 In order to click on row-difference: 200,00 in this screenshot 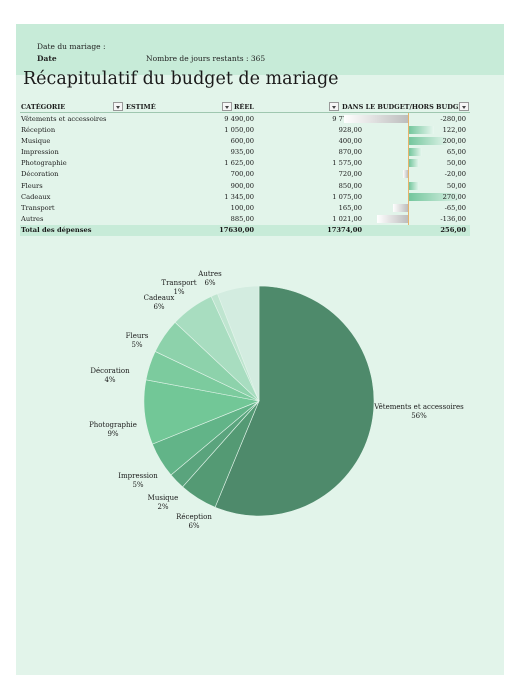, I will do `click(454, 140)`.